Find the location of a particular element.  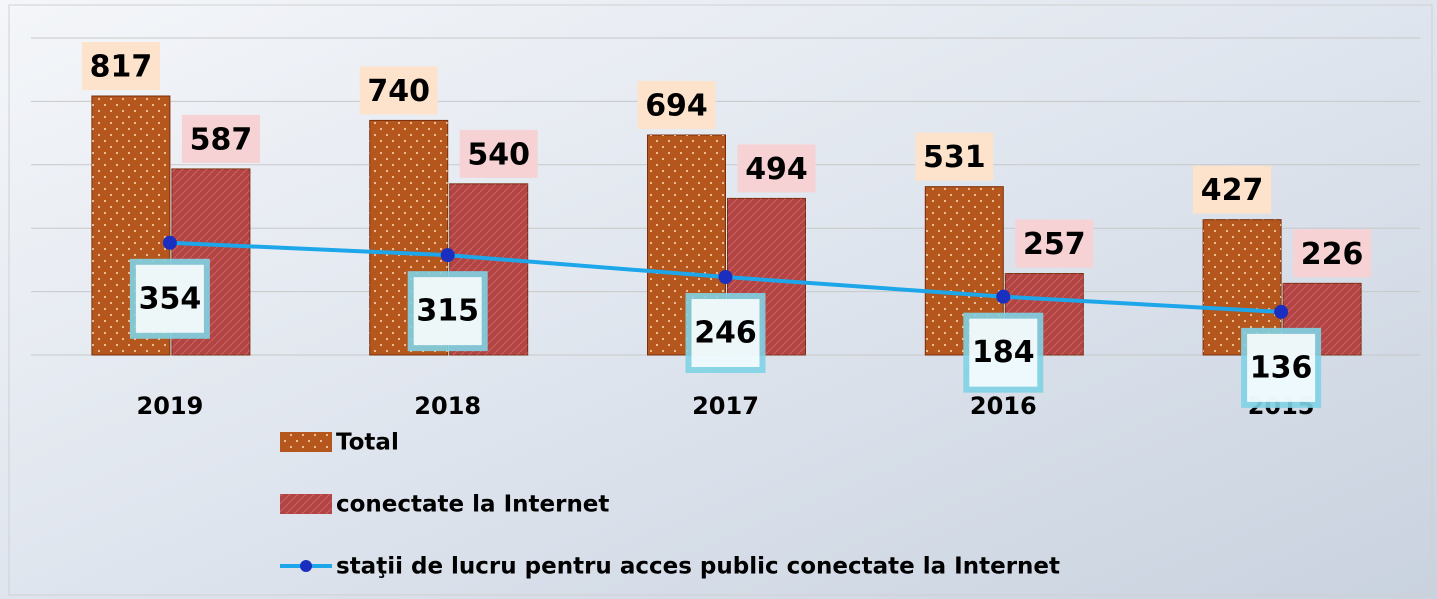

data-label: 246 is located at coordinates (725, 333).